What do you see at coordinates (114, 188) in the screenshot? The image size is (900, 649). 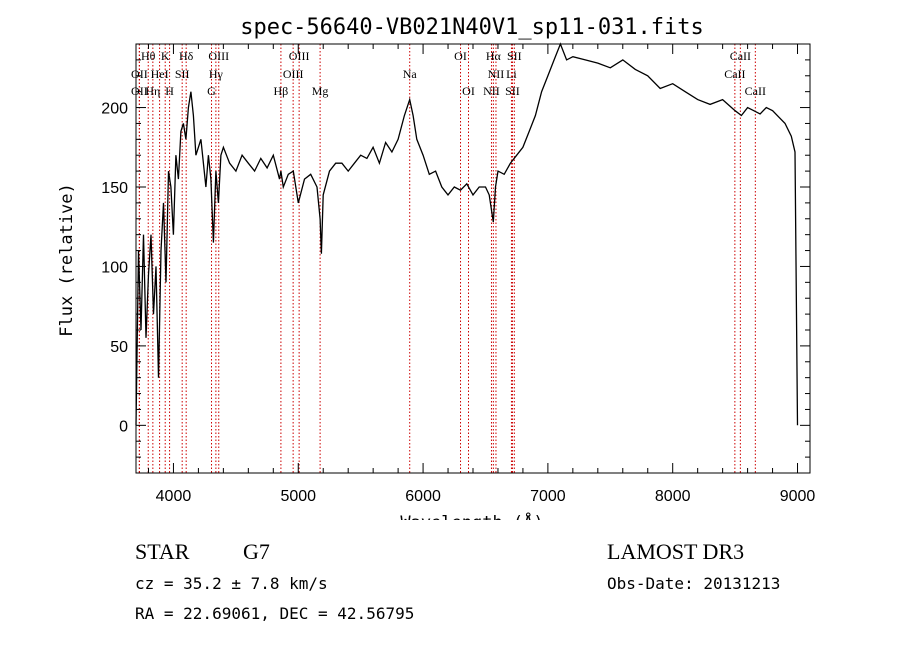 I see `y-tick-label: 150` at bounding box center [114, 188].